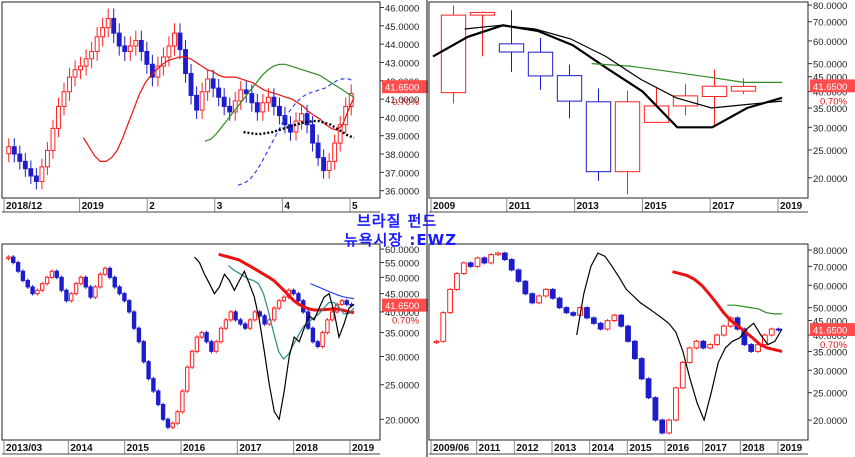  Describe the element at coordinates (397, 221) in the screenshot. I see `fund-title: 브라질 펀드` at that location.